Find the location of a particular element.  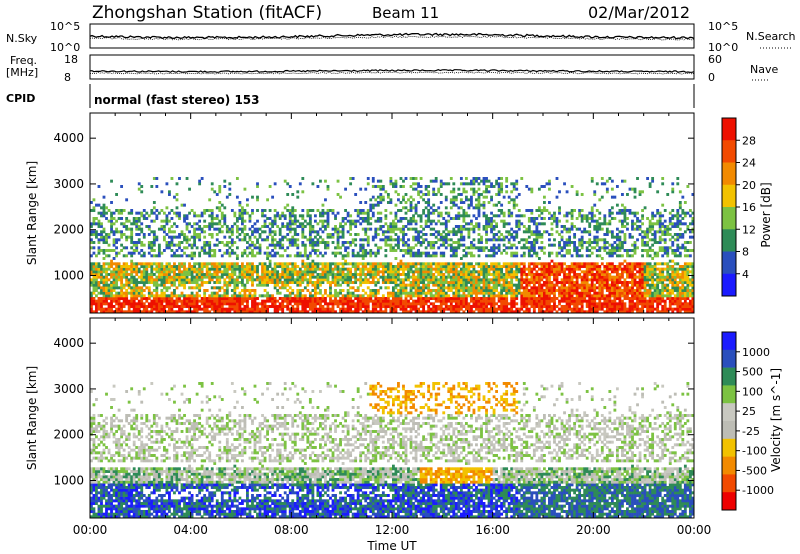

date-label: 02/Mar/2012 is located at coordinates (639, 12).